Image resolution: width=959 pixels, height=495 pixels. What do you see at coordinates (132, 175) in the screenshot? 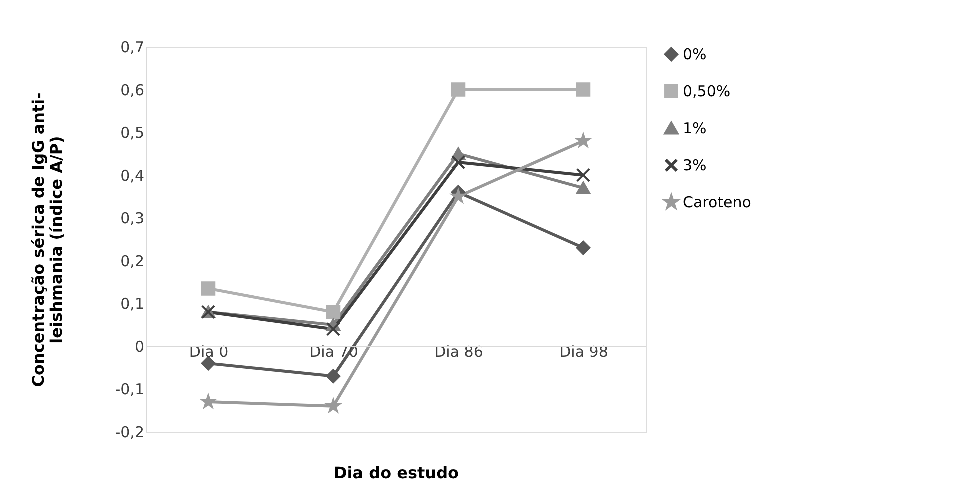
I see `y-tick-label: 0,4` at bounding box center [132, 175].